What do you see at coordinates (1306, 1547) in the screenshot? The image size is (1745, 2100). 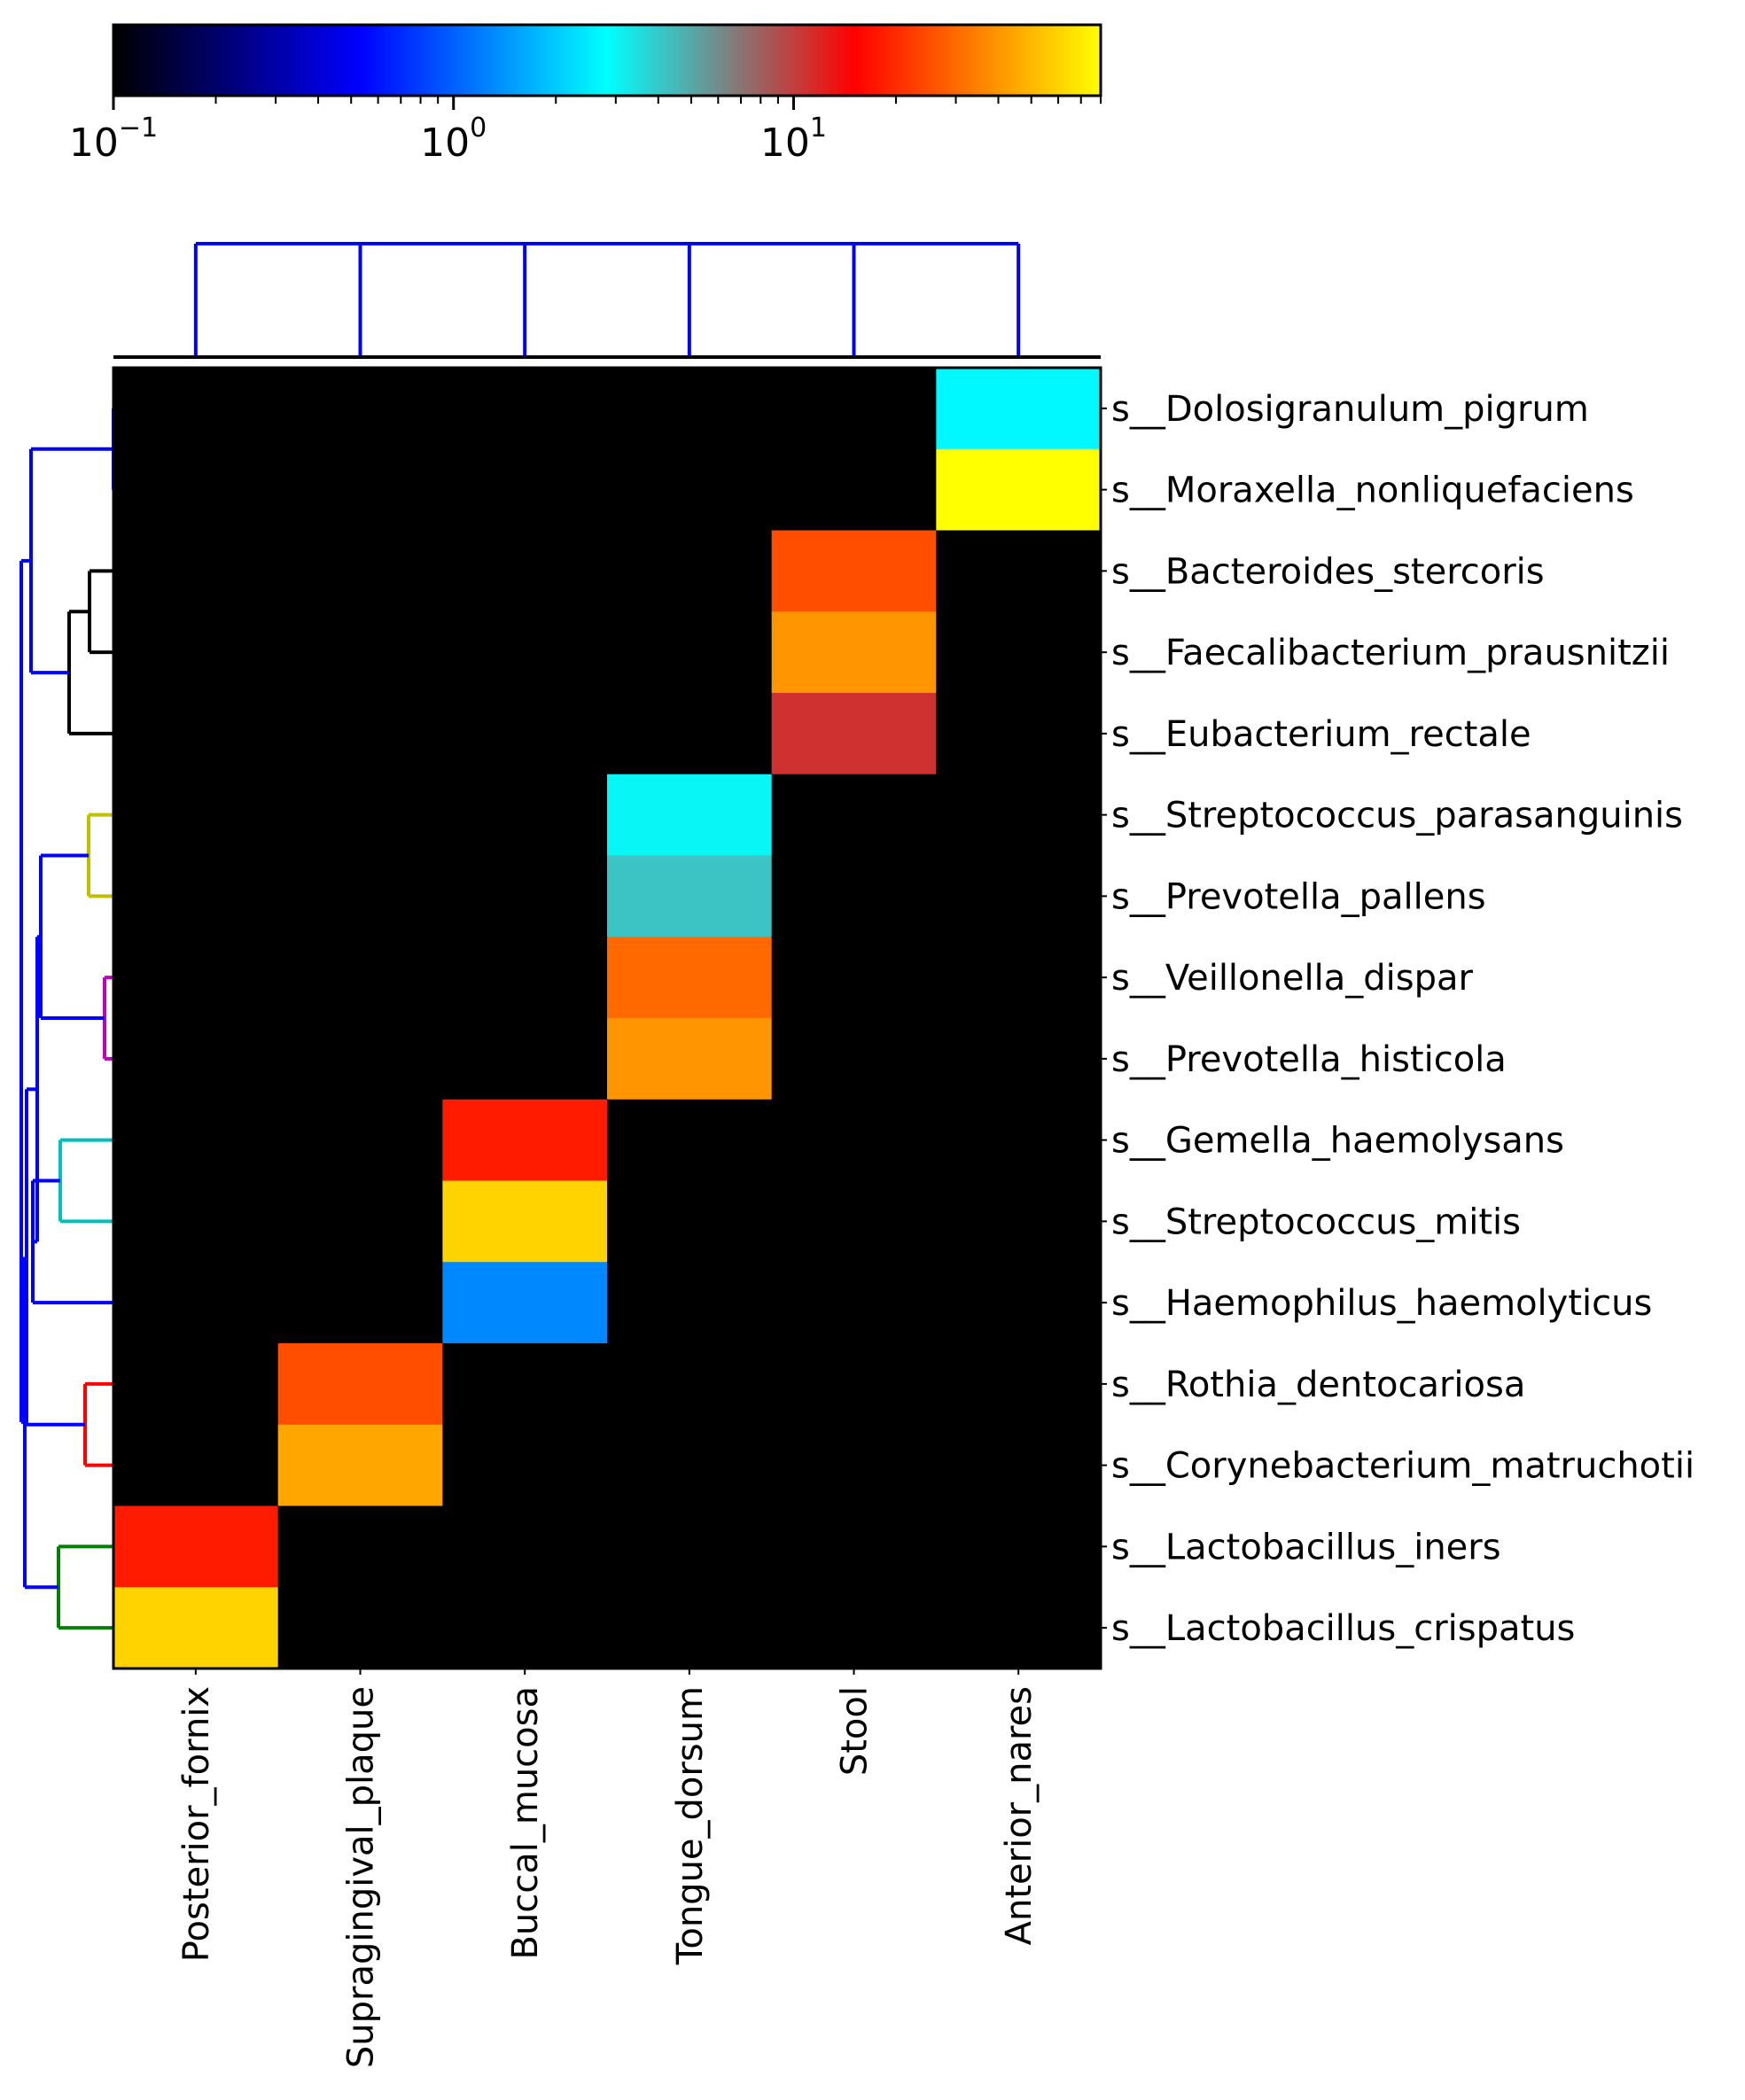 I see `row-label: s__Lactobacillus_iners` at bounding box center [1306, 1547].